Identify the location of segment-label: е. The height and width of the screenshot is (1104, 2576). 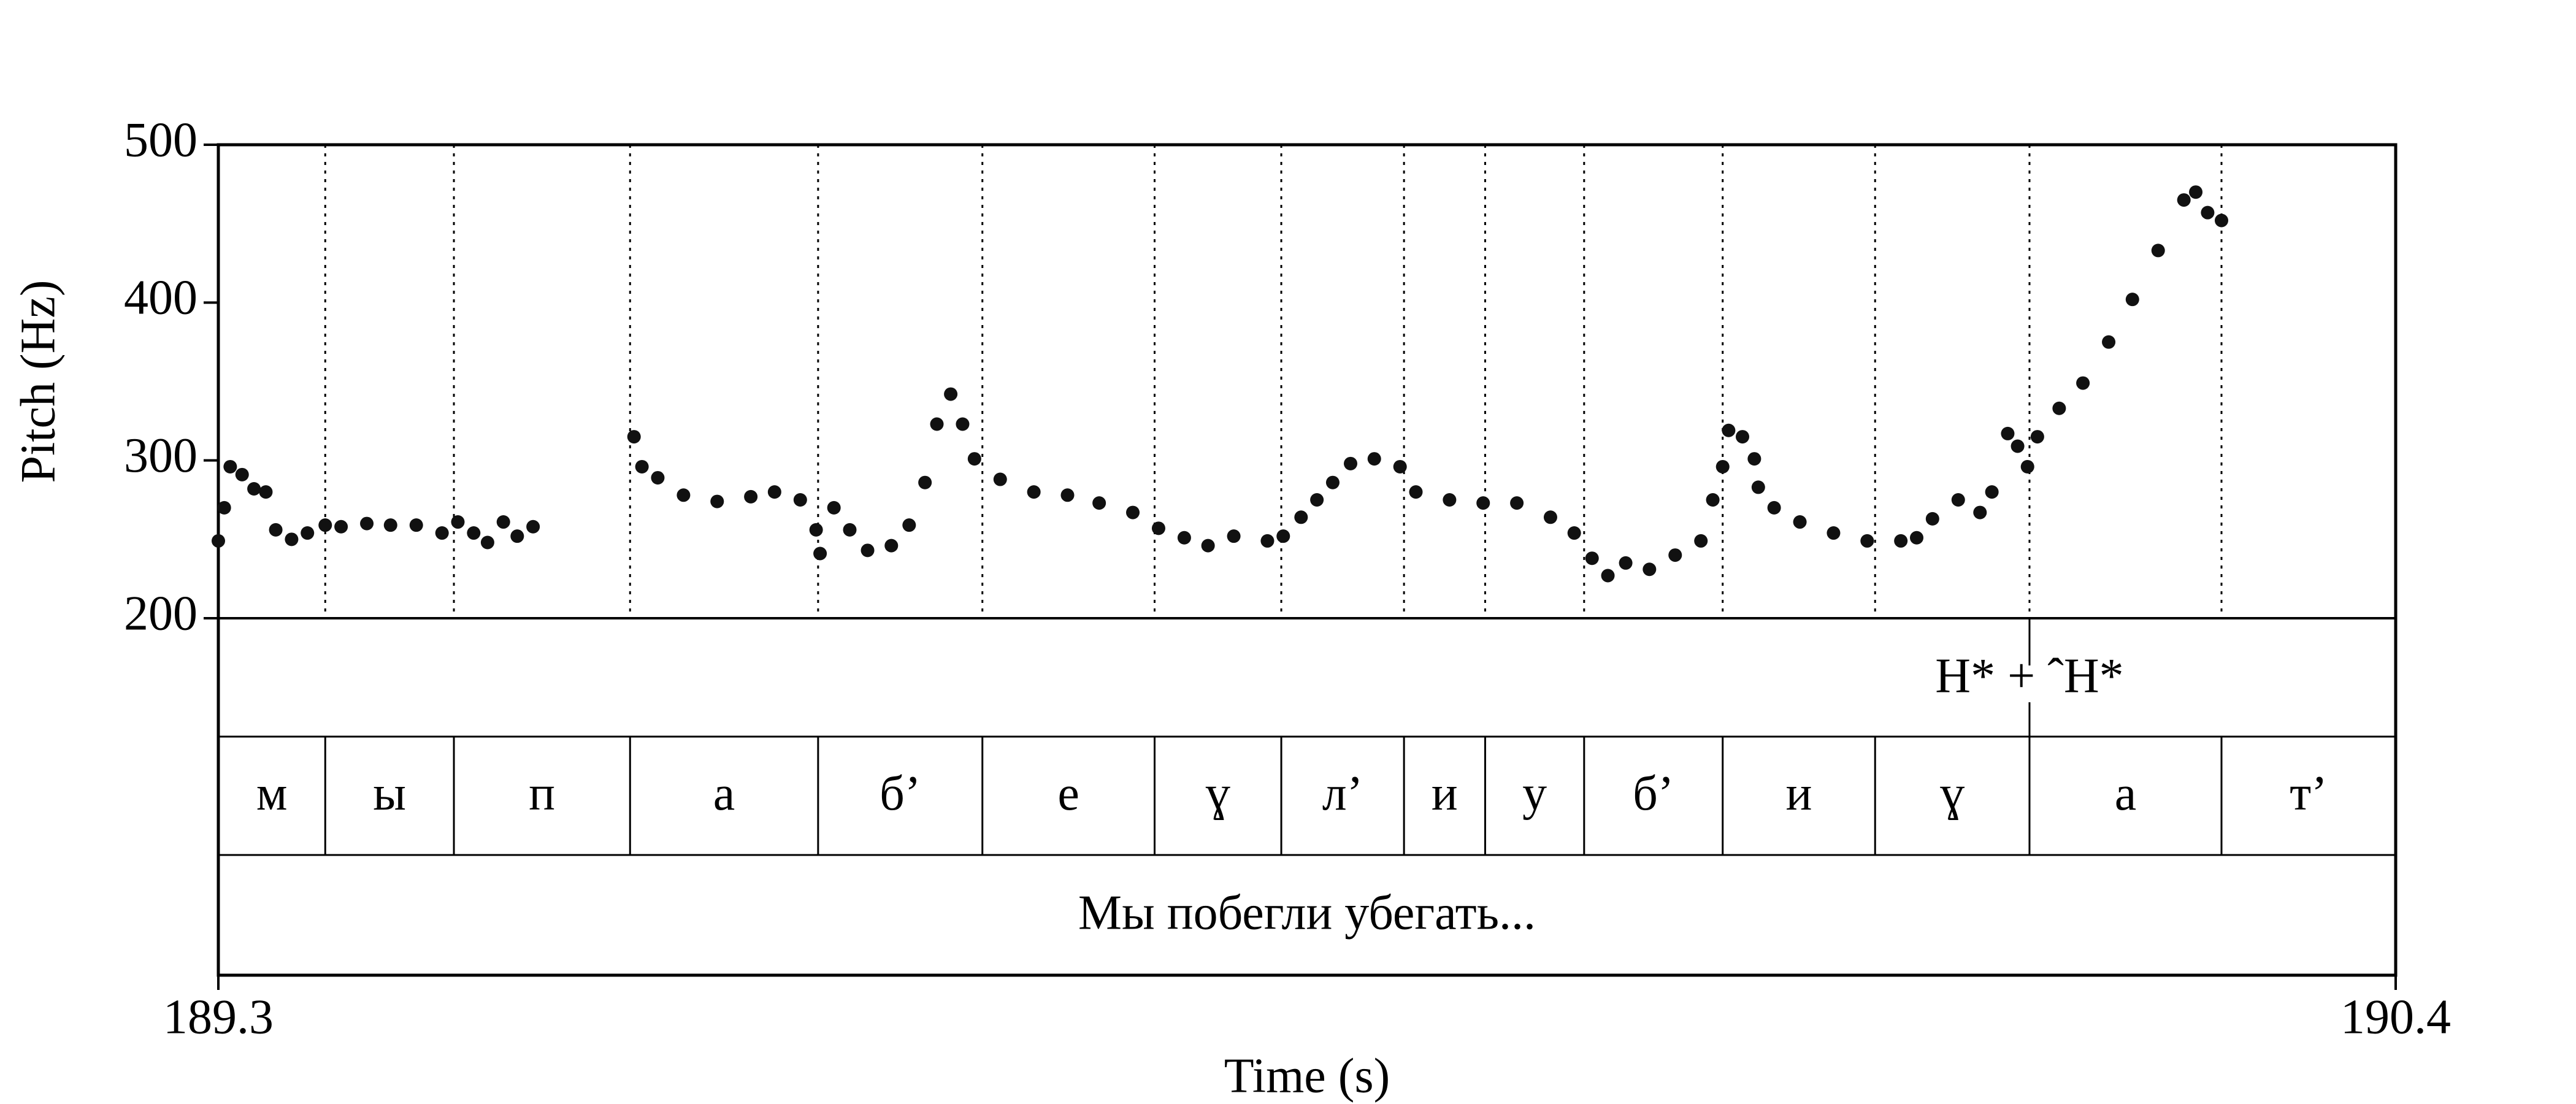
(1068, 794).